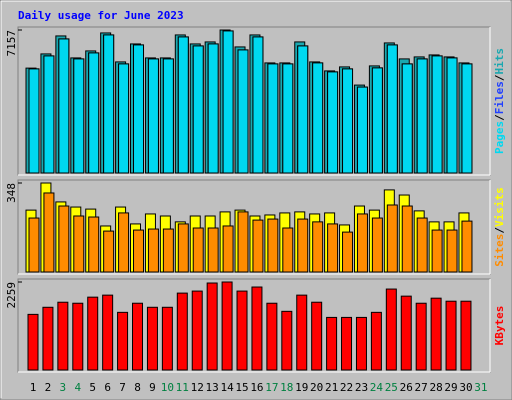 The image size is (512, 400). Describe the element at coordinates (499, 137) in the screenshot. I see `legend-entry: Pages` at that location.